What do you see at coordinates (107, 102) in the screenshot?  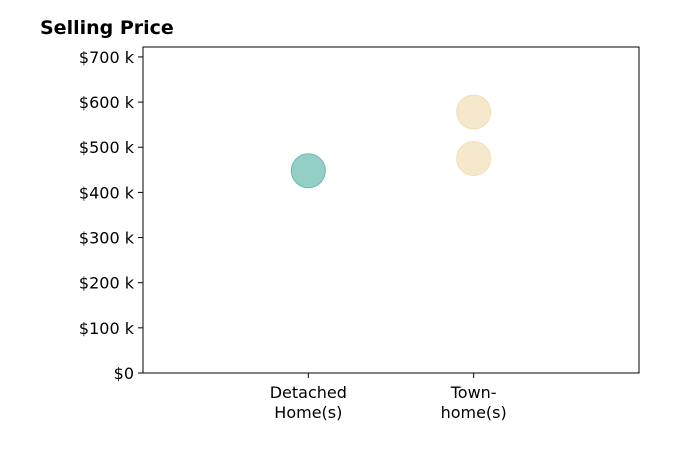 I see `y-tick-label: $600 k` at bounding box center [107, 102].